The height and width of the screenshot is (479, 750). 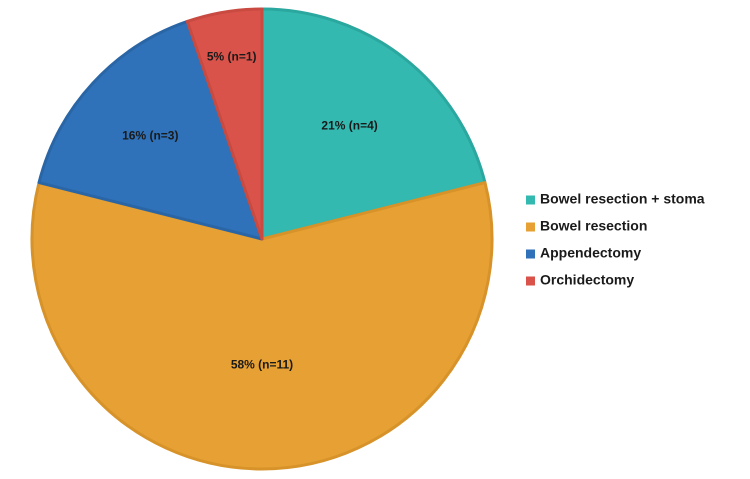 I want to click on legend-swatch-bowel-resection-stoma, so click(x=530, y=200).